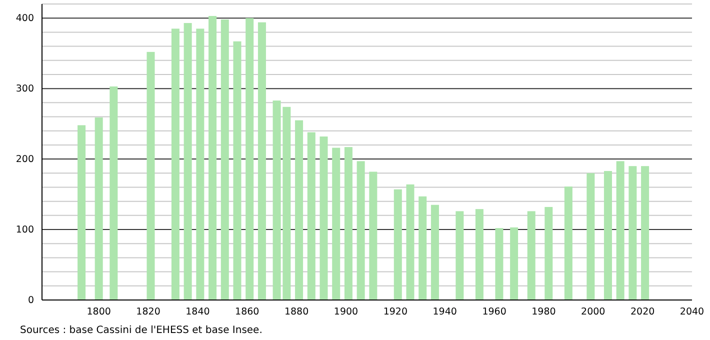  What do you see at coordinates (25, 230) in the screenshot?
I see `y-tick-label: 100` at bounding box center [25, 230].